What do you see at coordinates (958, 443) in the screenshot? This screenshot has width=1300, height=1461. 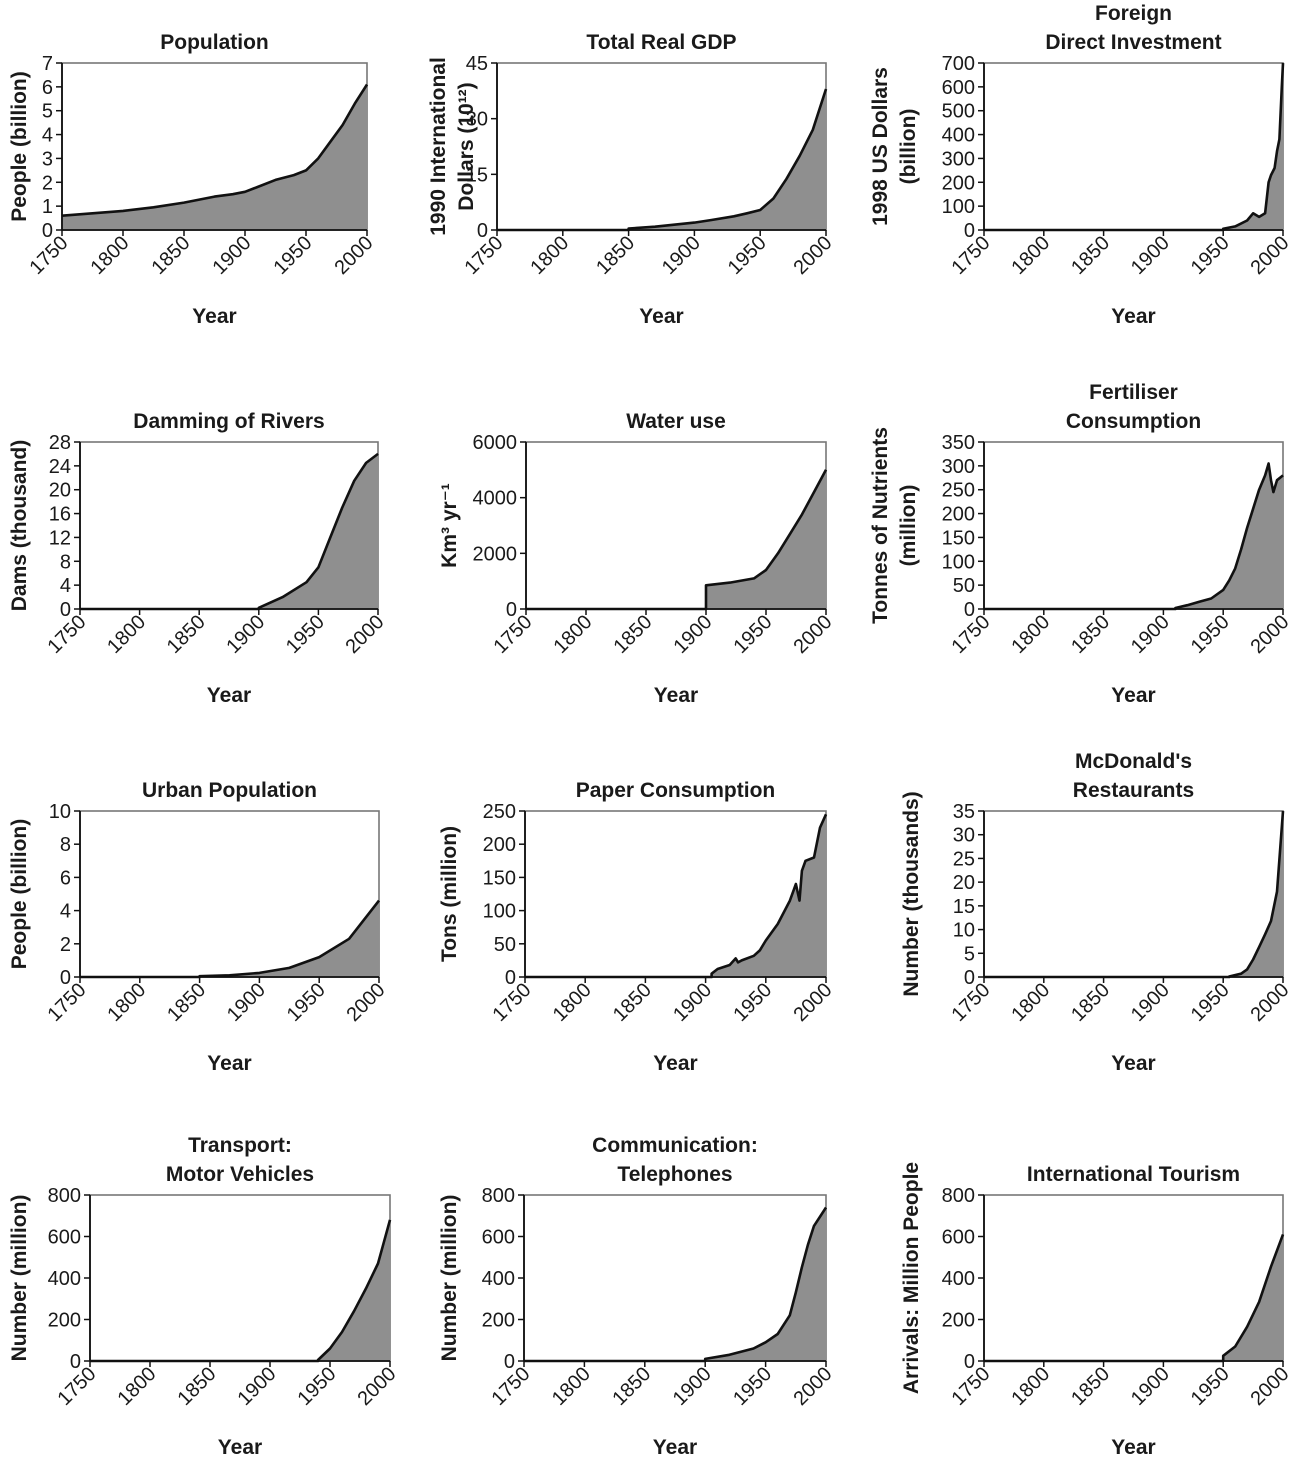 I see `y-tick-label: 350` at bounding box center [958, 443].